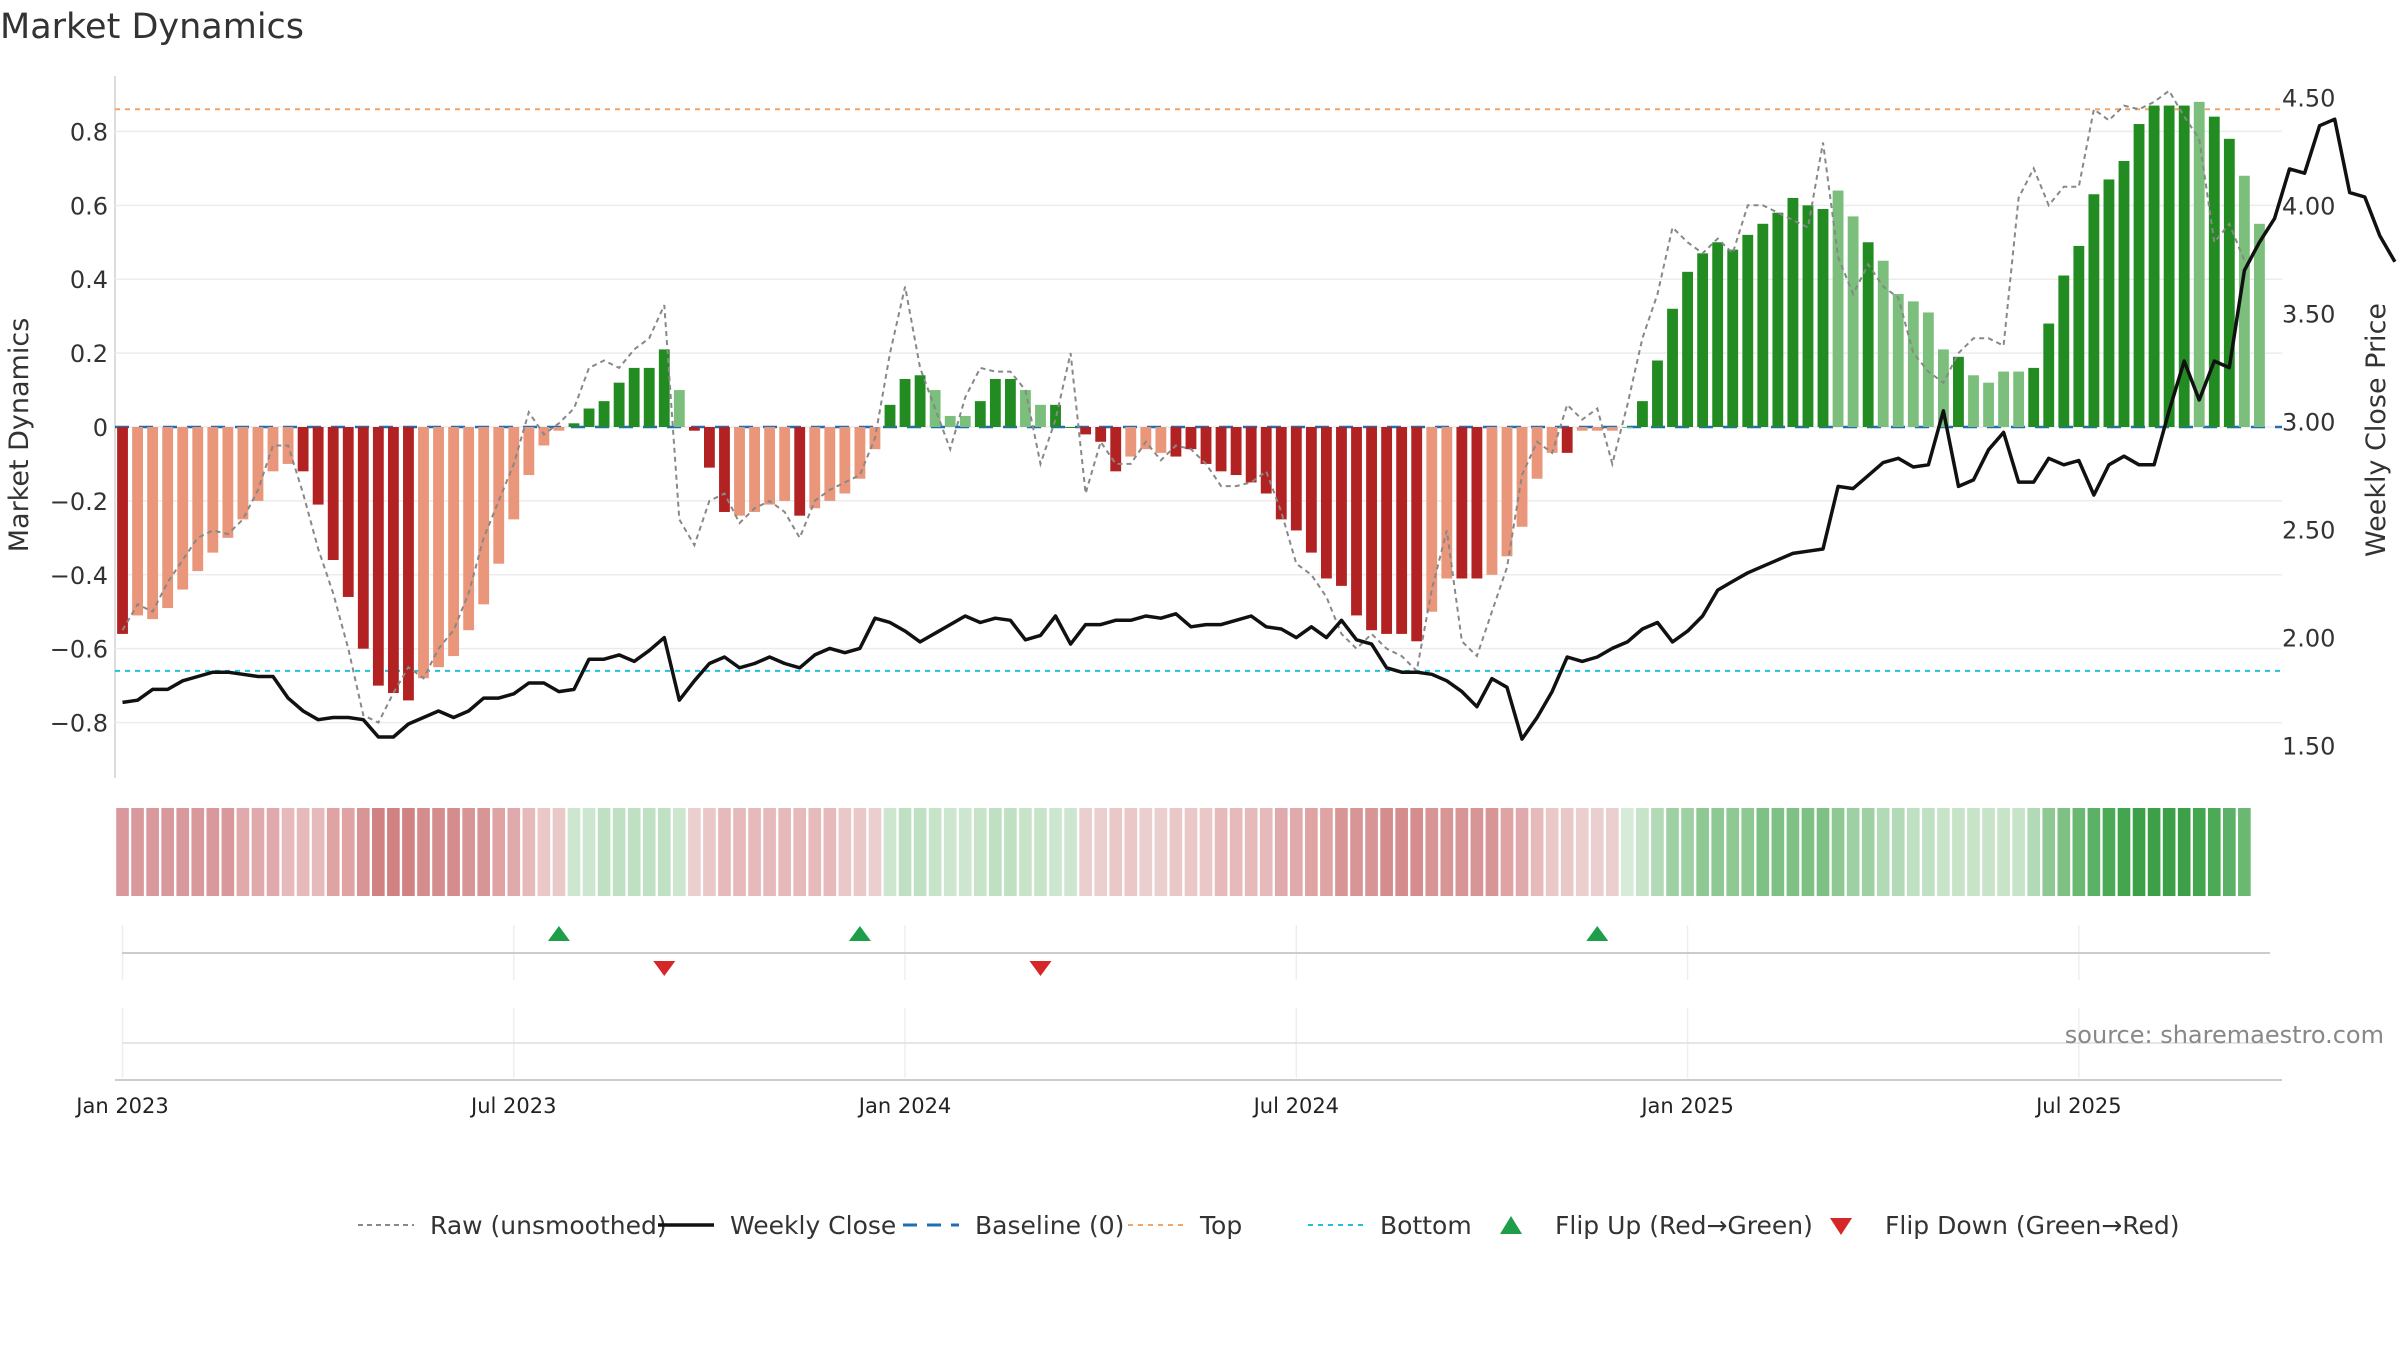 The width and height of the screenshot is (2400, 1350). I want to click on right-tick-label: 3.00, so click(2308, 423).